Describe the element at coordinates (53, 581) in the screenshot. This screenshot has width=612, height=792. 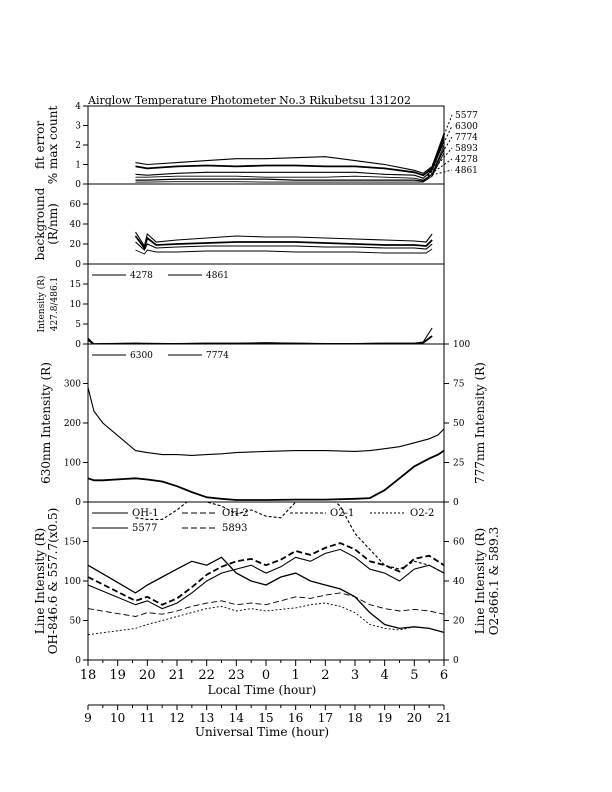
I see `y-axis-label: OH-846.6 & 557.7(x0.5)` at that location.